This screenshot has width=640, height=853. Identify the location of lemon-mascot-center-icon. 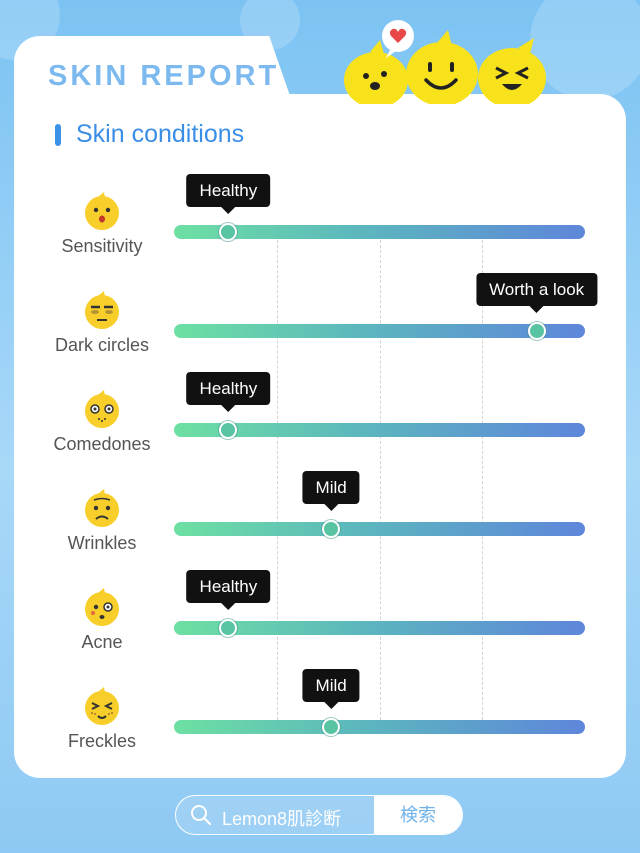
(442, 67).